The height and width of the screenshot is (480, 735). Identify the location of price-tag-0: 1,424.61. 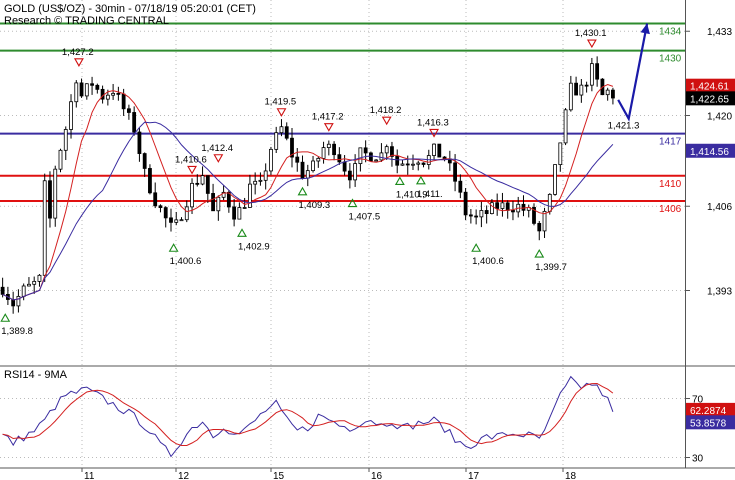
(710, 85).